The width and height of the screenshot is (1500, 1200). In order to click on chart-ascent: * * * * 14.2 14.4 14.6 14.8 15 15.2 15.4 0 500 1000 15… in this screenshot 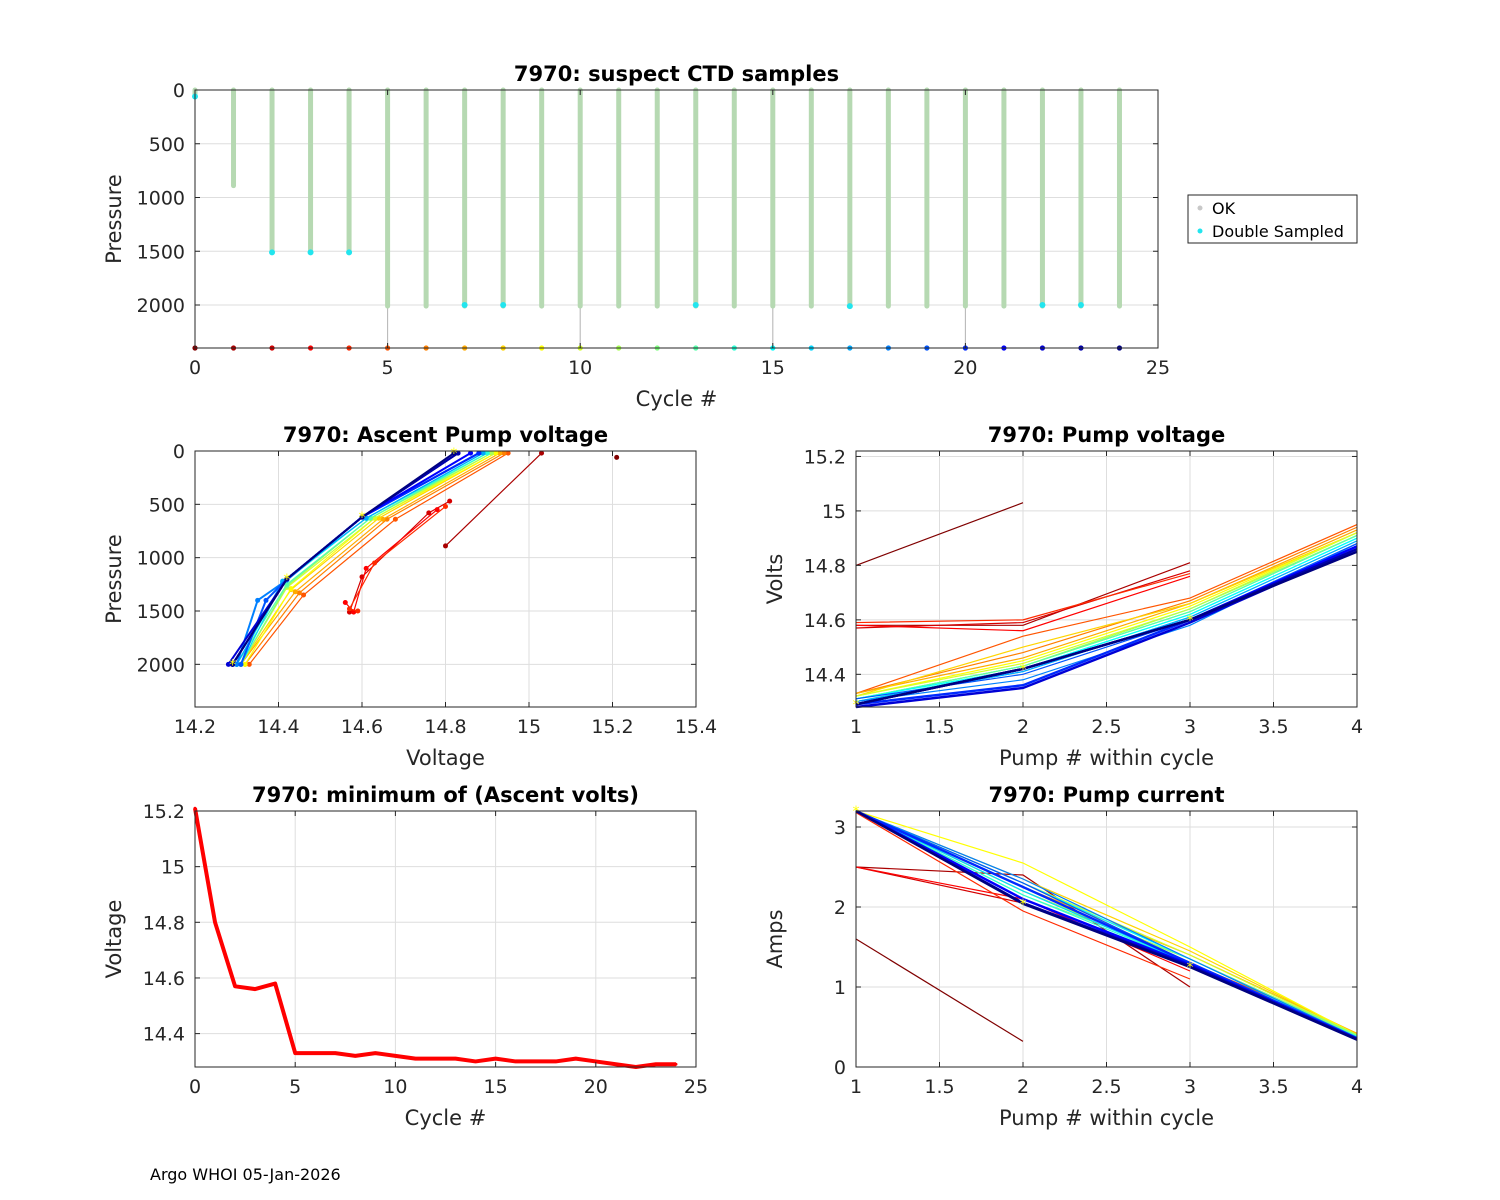, I will do `click(409, 596)`.